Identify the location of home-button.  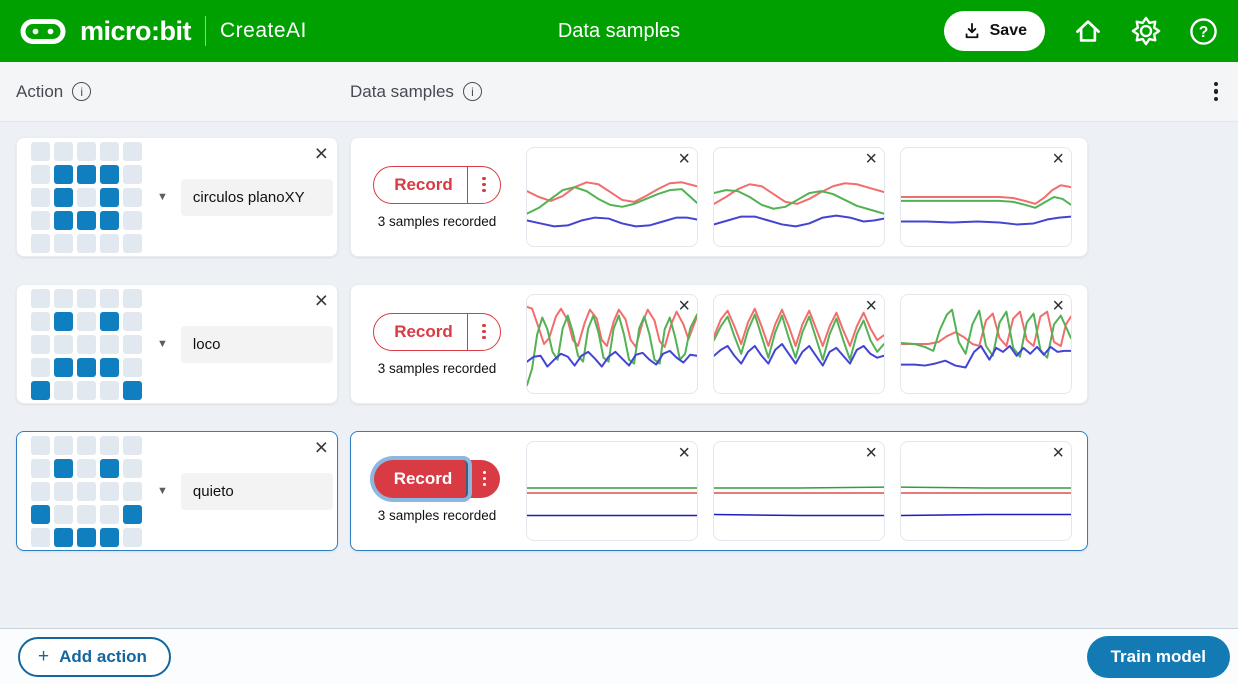
(1088, 31).